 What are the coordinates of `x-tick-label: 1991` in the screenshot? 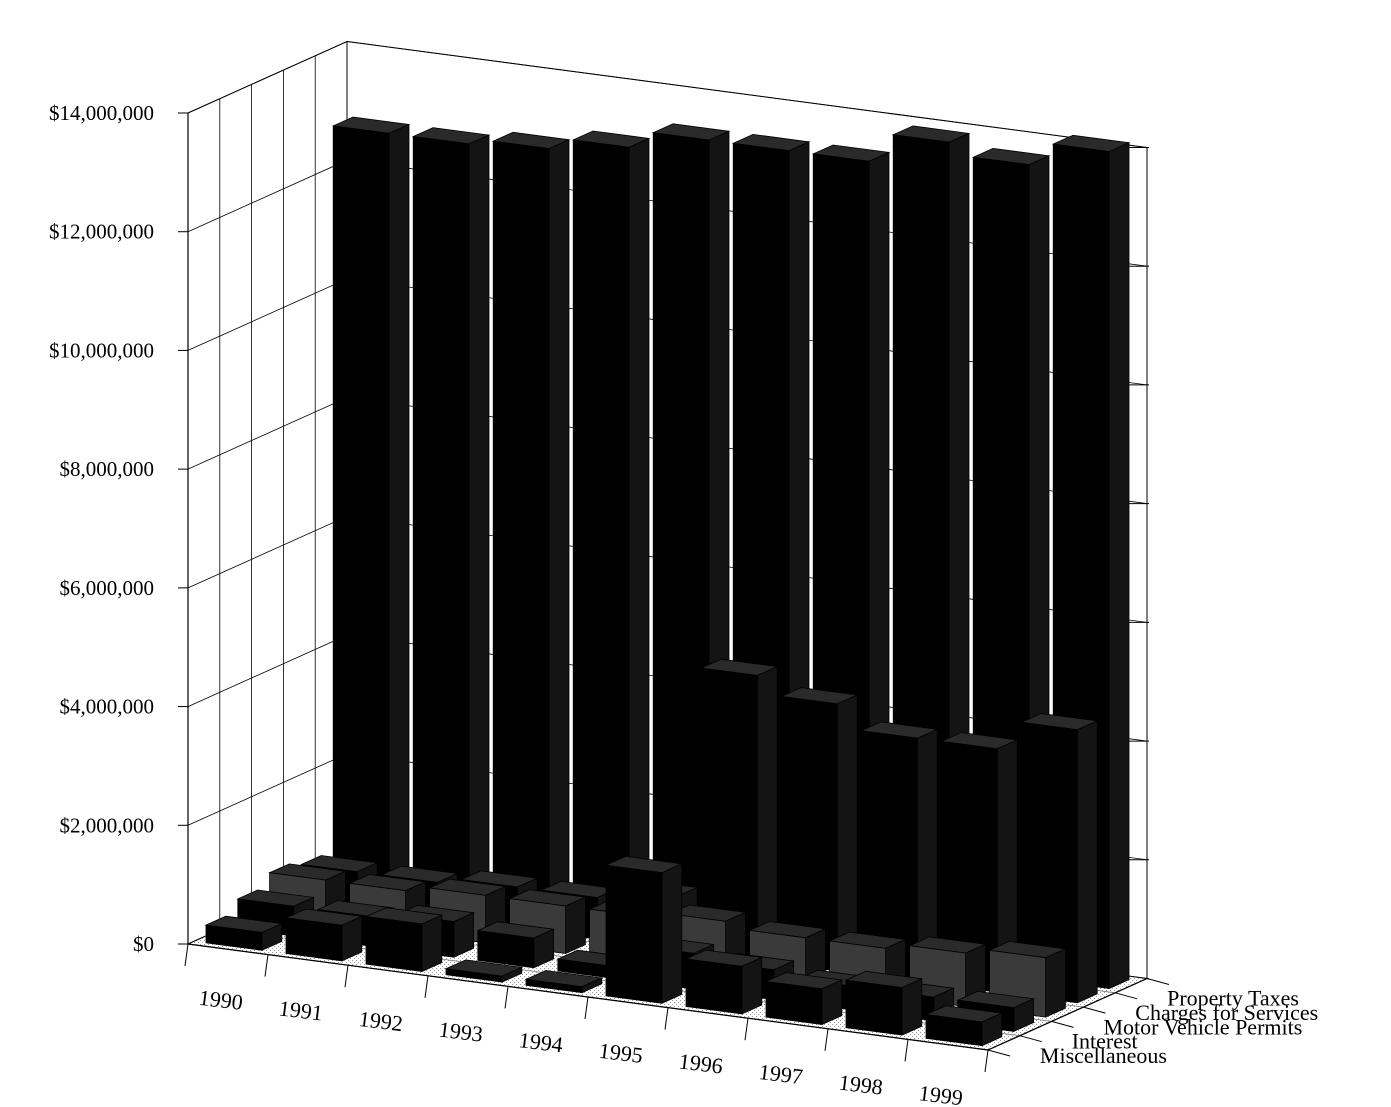 It's located at (301, 1010).